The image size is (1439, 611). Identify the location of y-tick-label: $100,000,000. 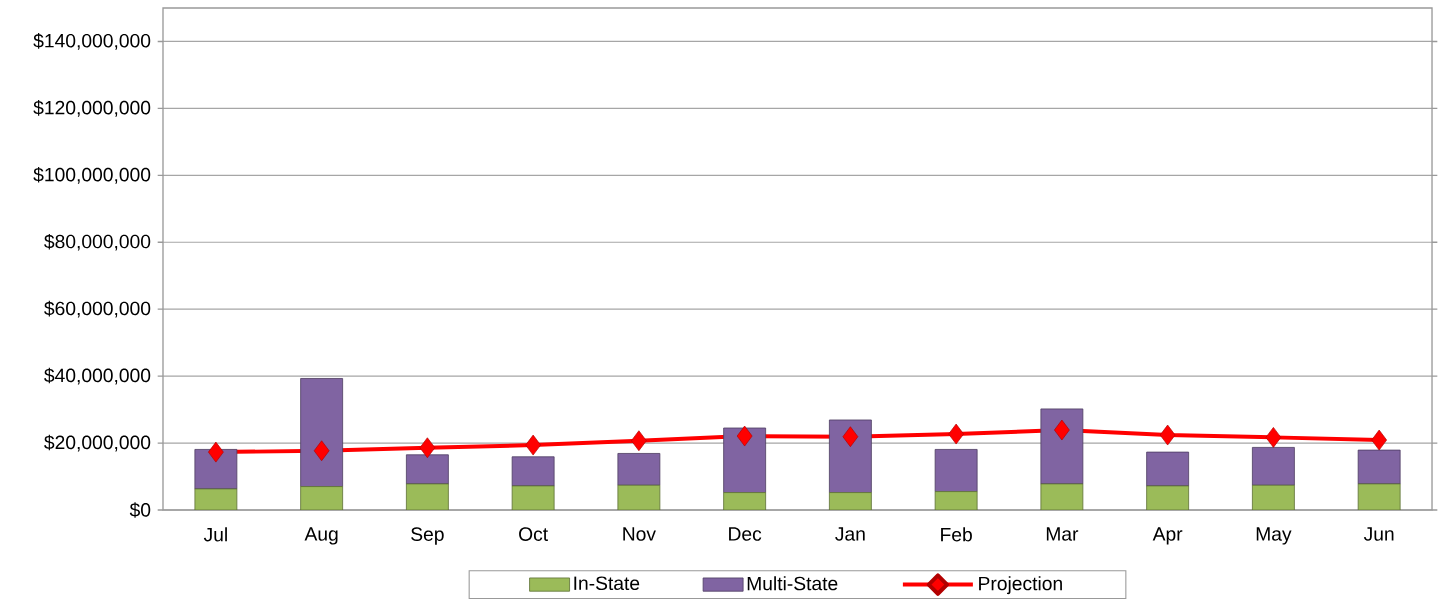
(92, 175).